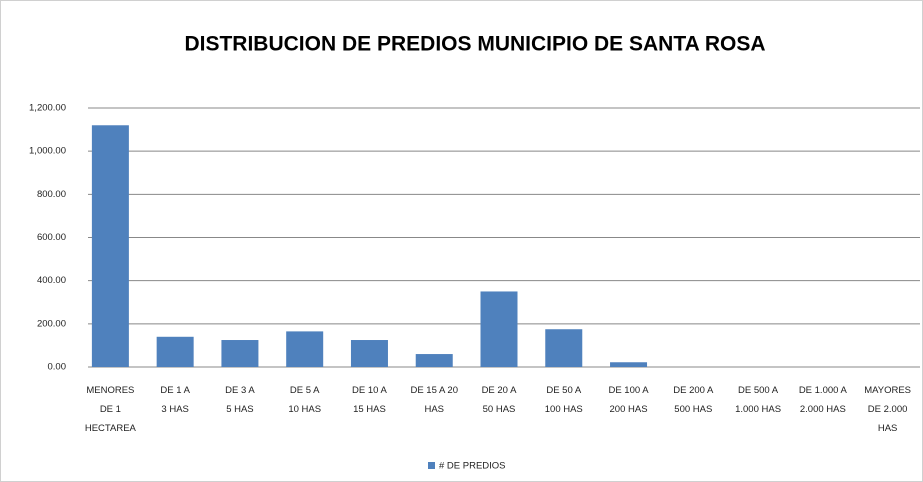 The image size is (923, 482). I want to click on y-tick-label: 0.00, so click(57, 367).